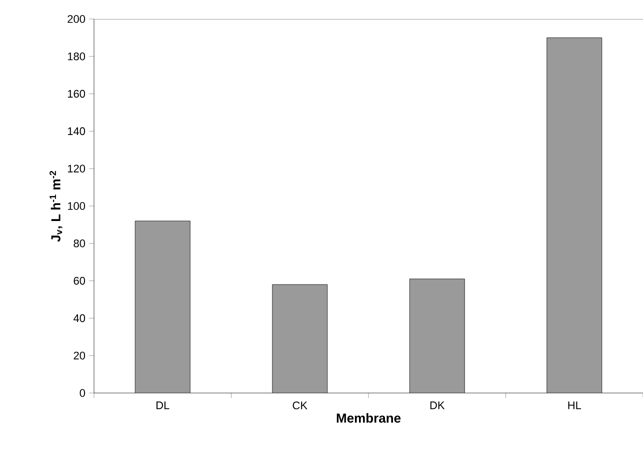 The width and height of the screenshot is (643, 455). I want to click on y-tick-label: 0, so click(83, 393).